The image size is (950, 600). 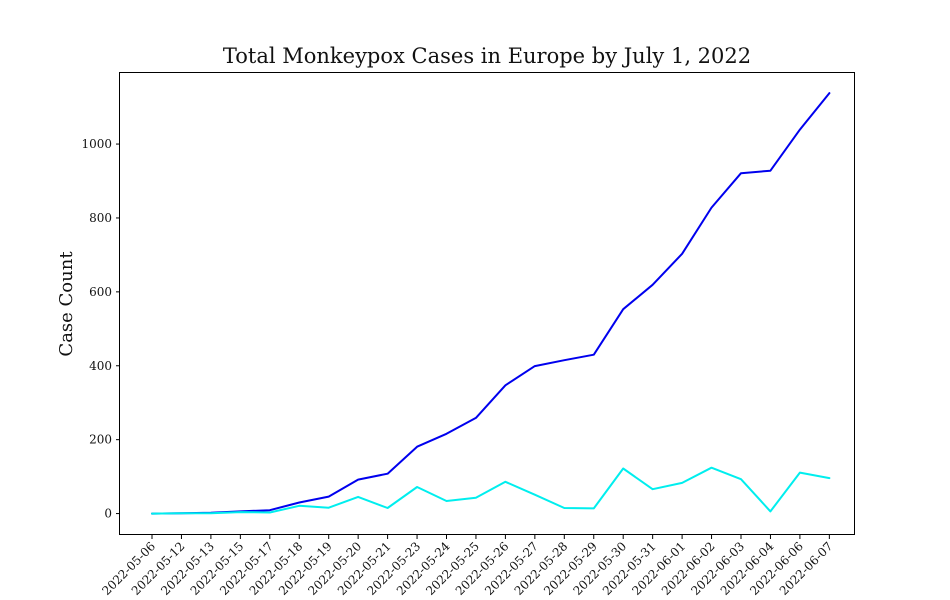 What do you see at coordinates (100, 366) in the screenshot?
I see `y-tick-label: 400` at bounding box center [100, 366].